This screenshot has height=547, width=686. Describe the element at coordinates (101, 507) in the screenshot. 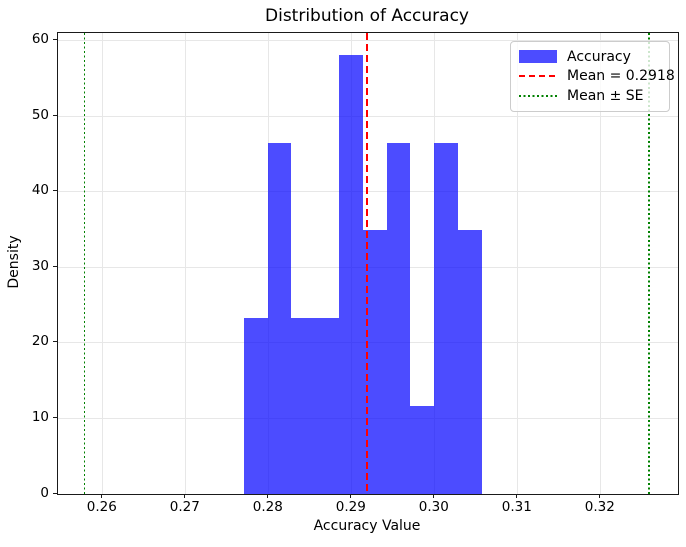

I see `x-tick-label: 0.26` at that location.